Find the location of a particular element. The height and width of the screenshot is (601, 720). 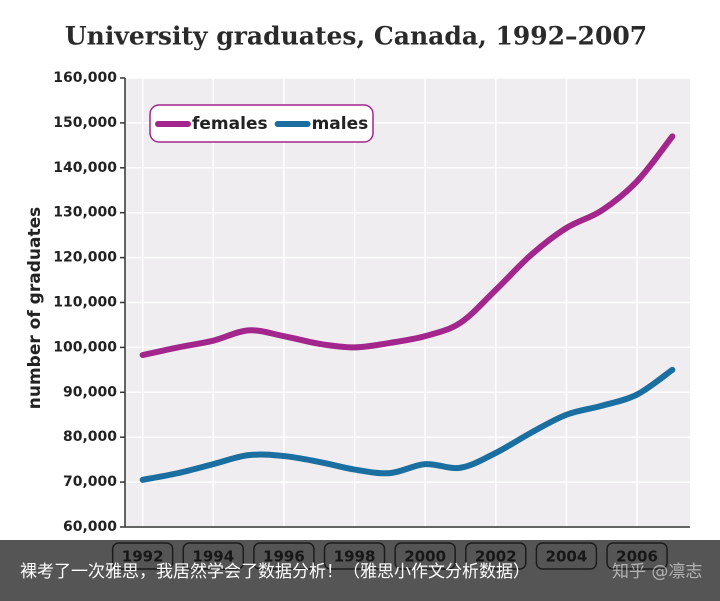

series-line is located at coordinates (407, 424).